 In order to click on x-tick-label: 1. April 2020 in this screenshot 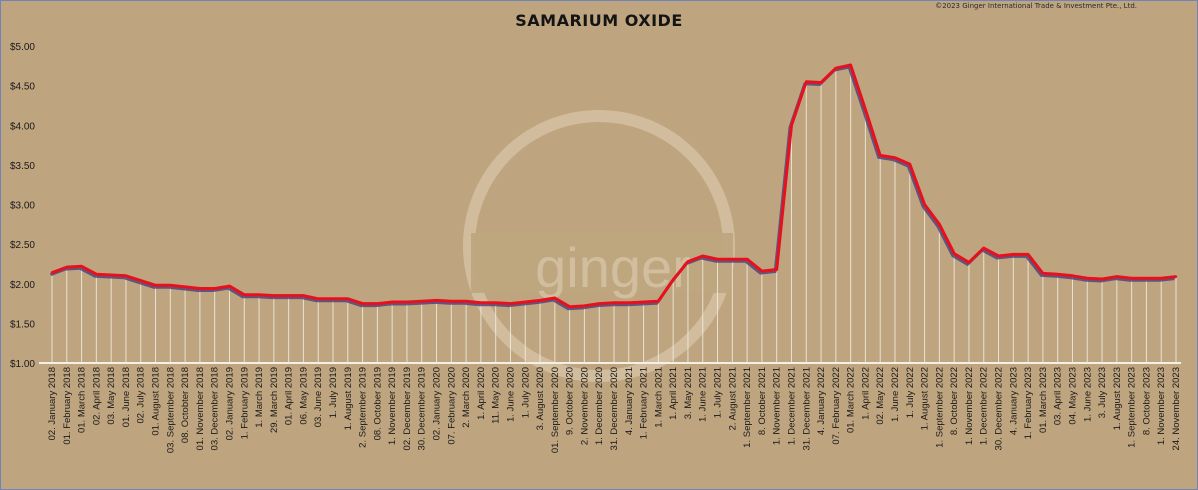, I will do `click(481, 393)`.